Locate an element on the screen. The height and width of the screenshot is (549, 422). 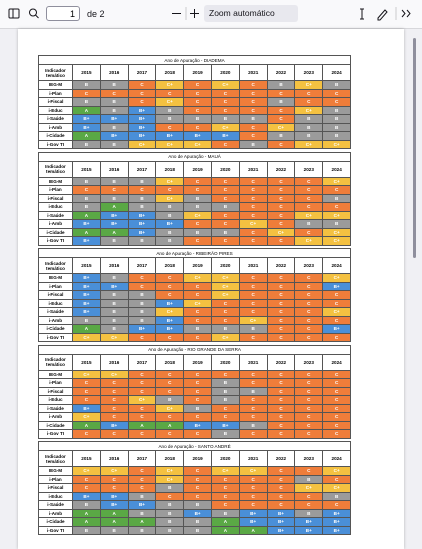
table-row: i-Saúde B+ C C C+ B C C C C C is located at coordinates (195, 408).